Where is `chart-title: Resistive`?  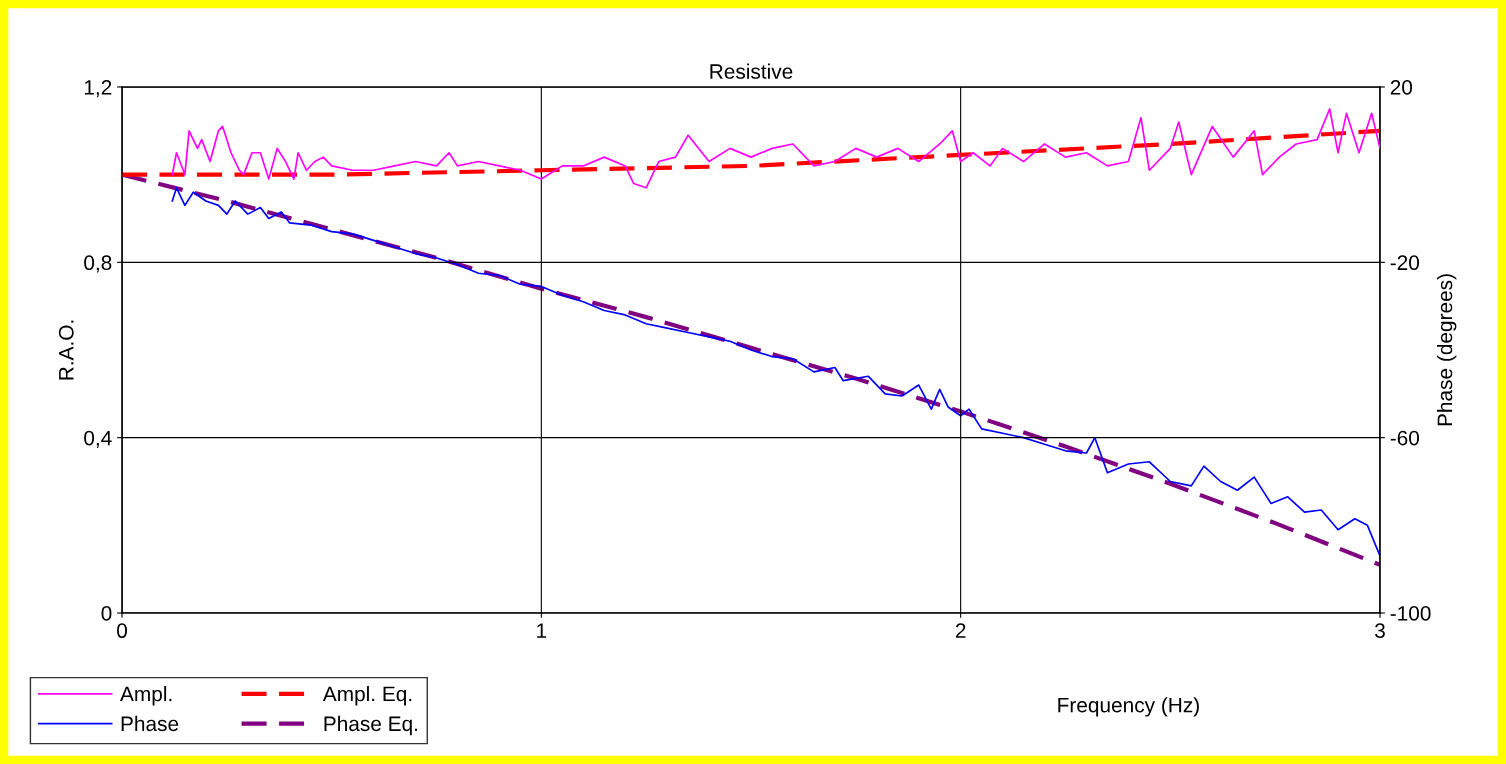 chart-title: Resistive is located at coordinates (751, 71).